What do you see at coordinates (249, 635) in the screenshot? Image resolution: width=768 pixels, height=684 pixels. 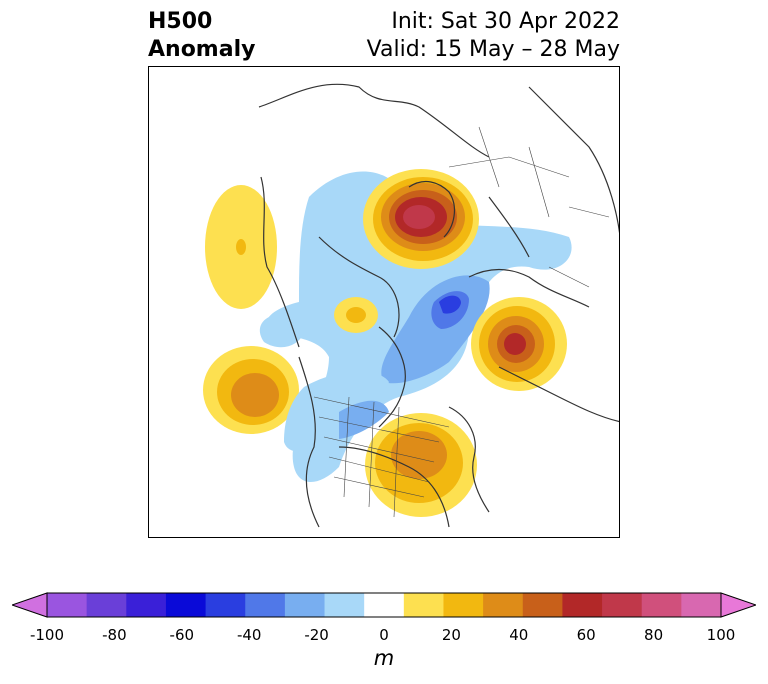 I see `colorbar-tick-label: -40` at bounding box center [249, 635].